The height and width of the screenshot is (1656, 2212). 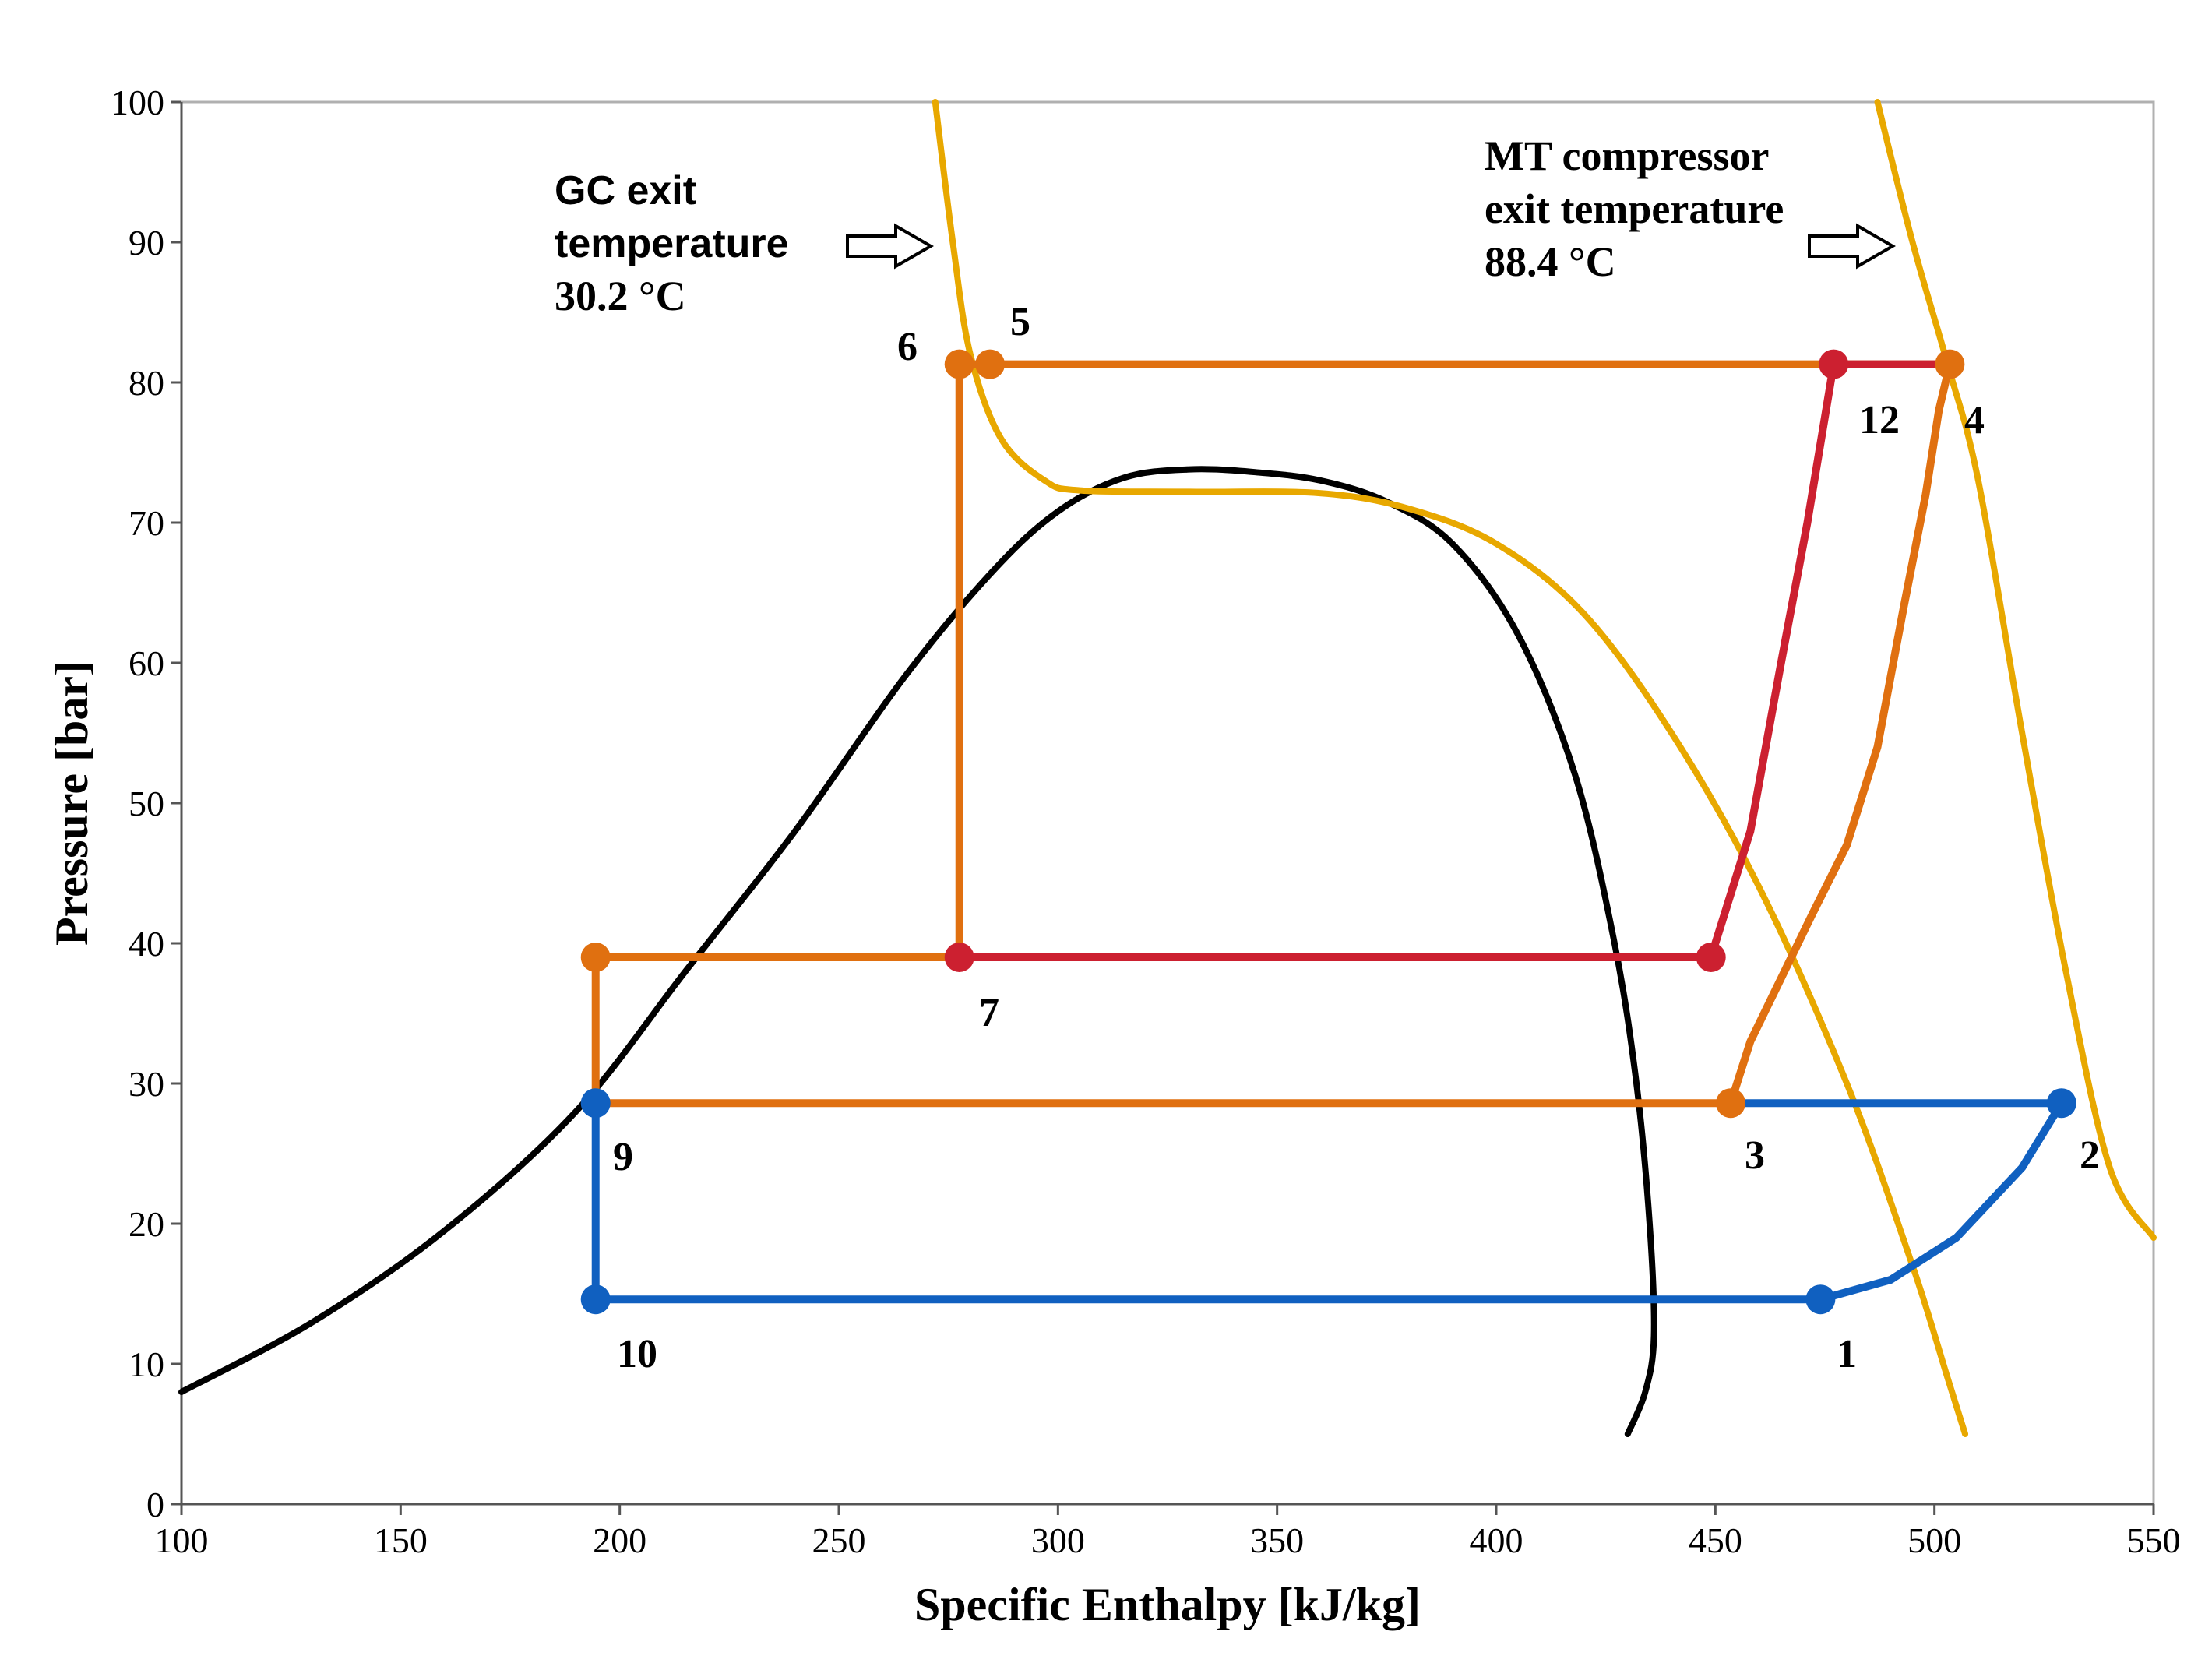 What do you see at coordinates (1755, 1155) in the screenshot?
I see `point-label-3: 3` at bounding box center [1755, 1155].